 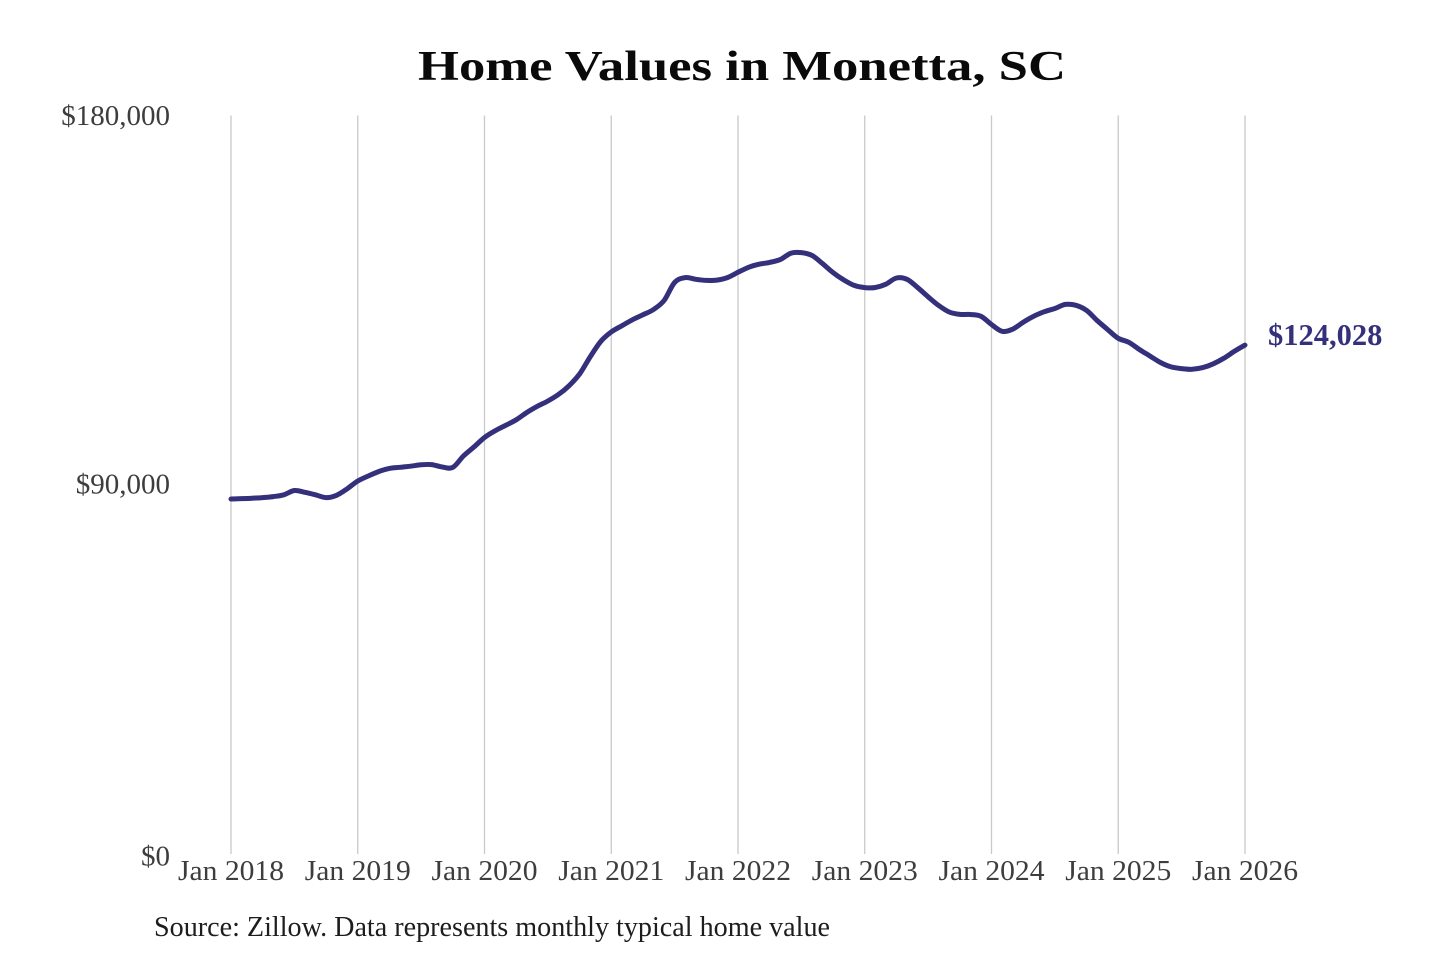 I want to click on svg-text: $180,000, so click(x=115, y=116).